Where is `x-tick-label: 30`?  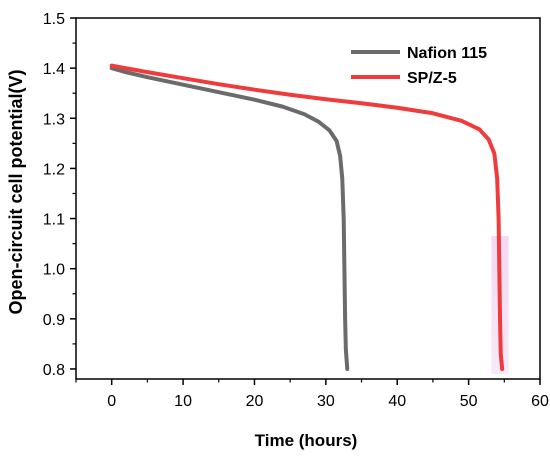
x-tick-label: 30 is located at coordinates (326, 401).